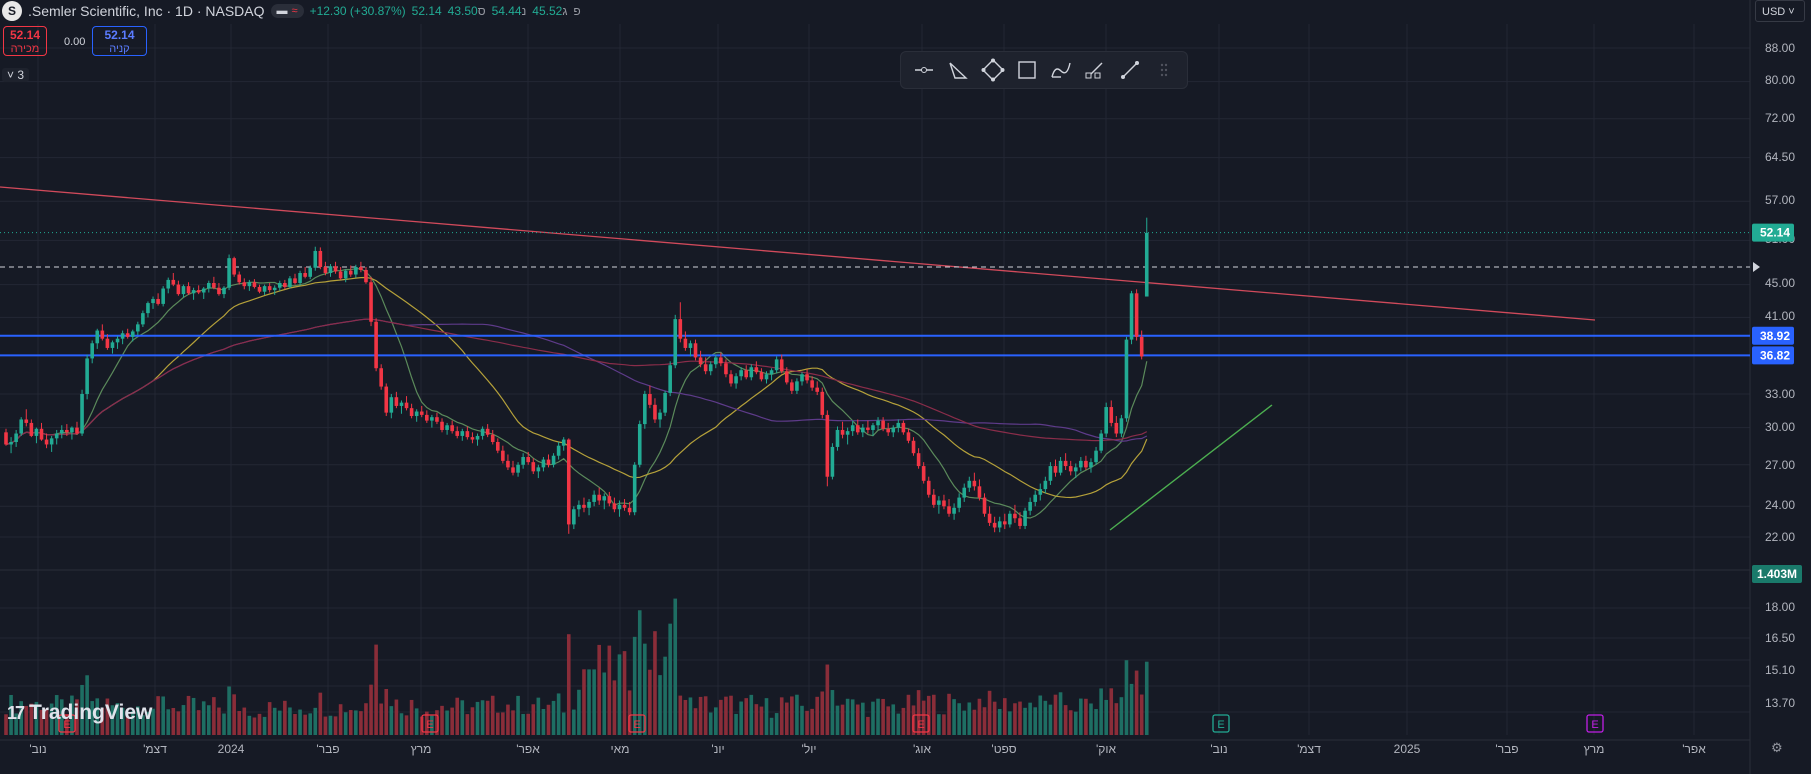 Image resolution: width=1811 pixels, height=774 pixels. I want to click on buy-button: 52.14 קניה, so click(119, 41).